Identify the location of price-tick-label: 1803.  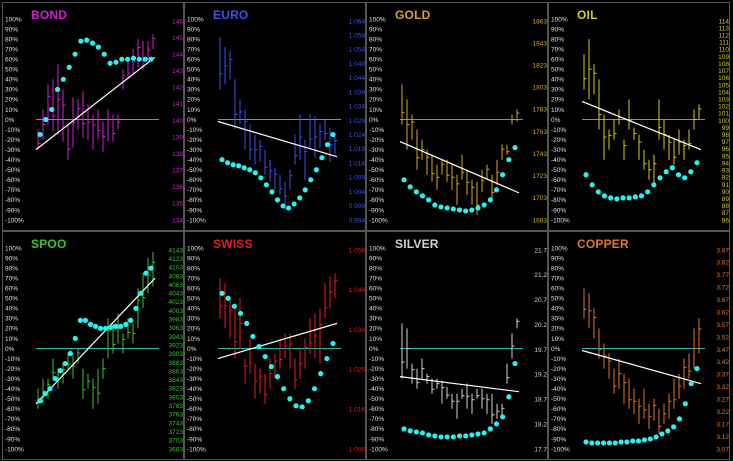
(540, 88).